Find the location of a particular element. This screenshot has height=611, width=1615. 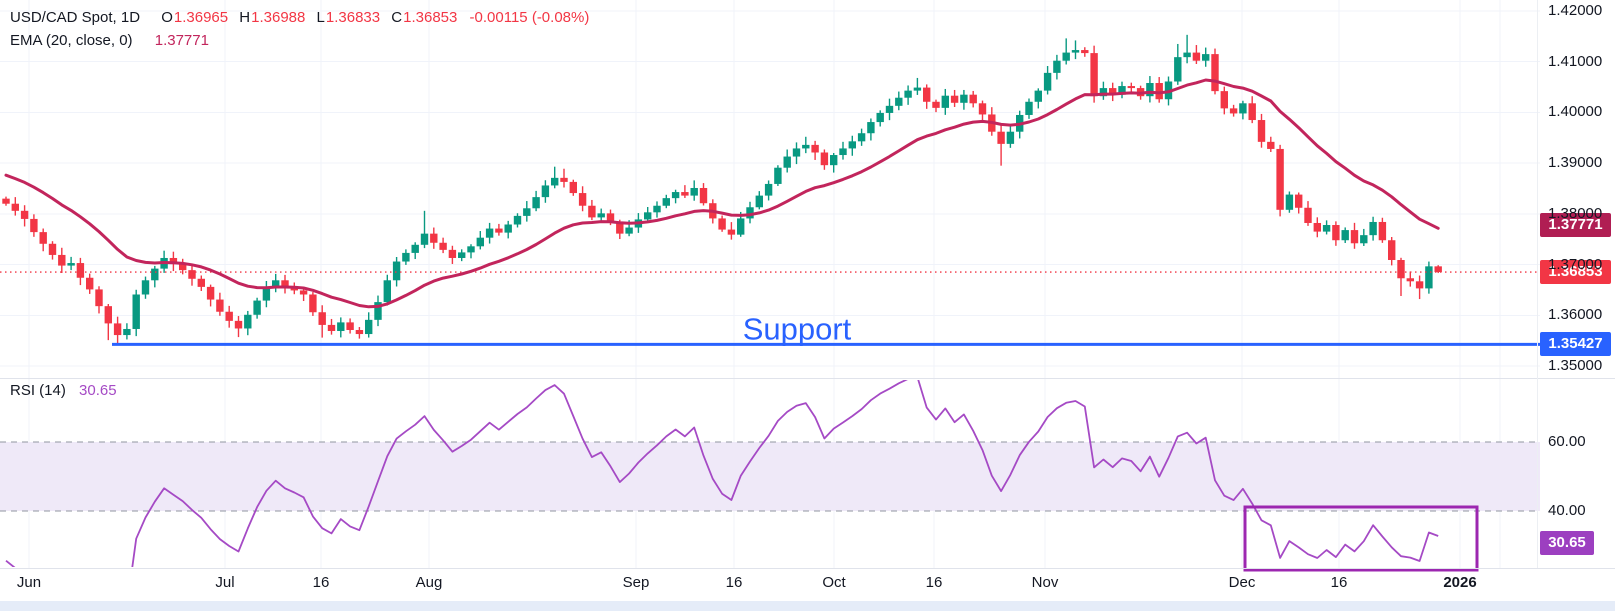

time-tick-label: Nov is located at coordinates (1045, 582).